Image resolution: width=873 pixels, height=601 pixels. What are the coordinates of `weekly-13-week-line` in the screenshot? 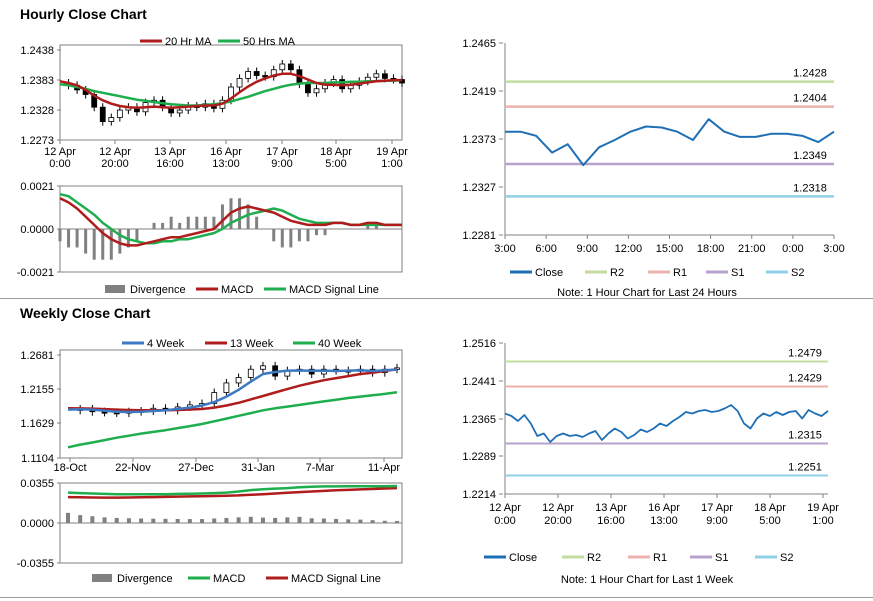 It's located at (232, 389).